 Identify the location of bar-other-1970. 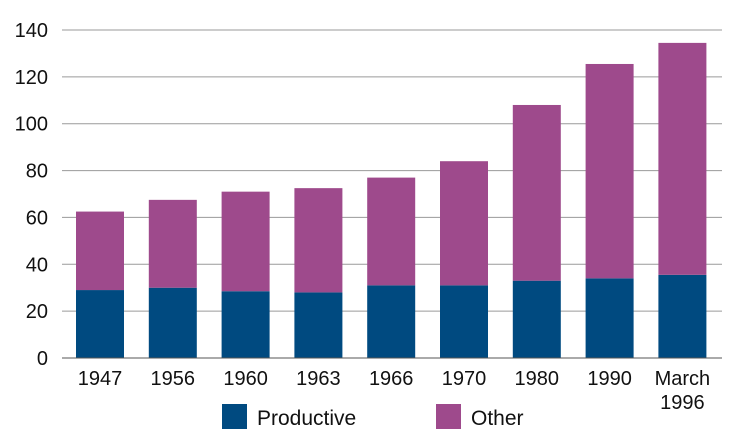
(464, 223).